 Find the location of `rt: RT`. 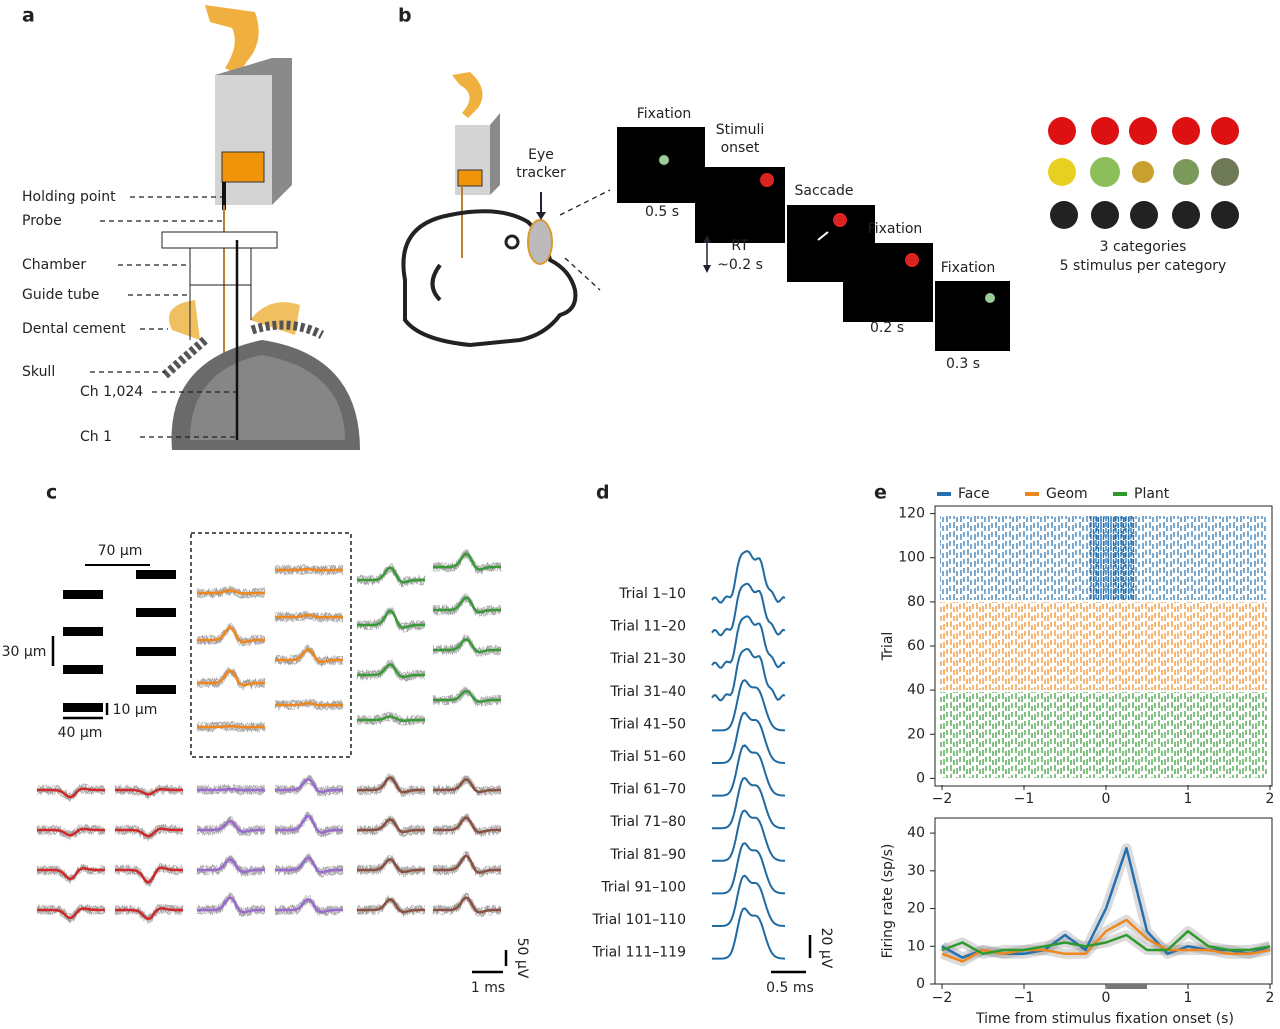

rt: RT is located at coordinates (740, 246).